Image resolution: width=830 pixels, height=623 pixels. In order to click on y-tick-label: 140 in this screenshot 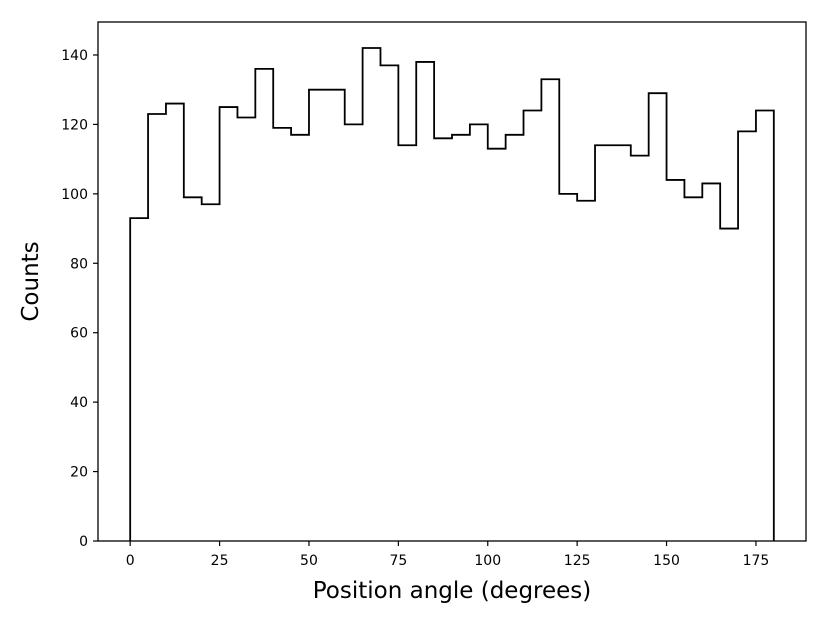, I will do `click(74, 56)`.